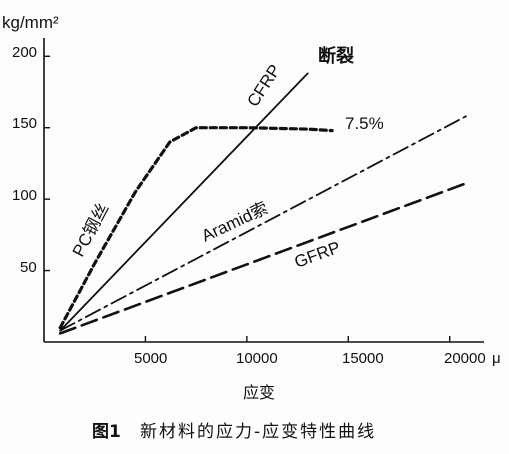 This screenshot has width=509, height=454. I want to click on y-tick-50: 50, so click(28, 267).